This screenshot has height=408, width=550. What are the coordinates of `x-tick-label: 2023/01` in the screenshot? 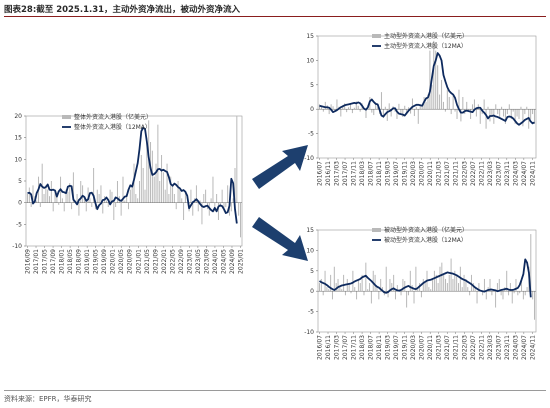 It's located at (189, 261).